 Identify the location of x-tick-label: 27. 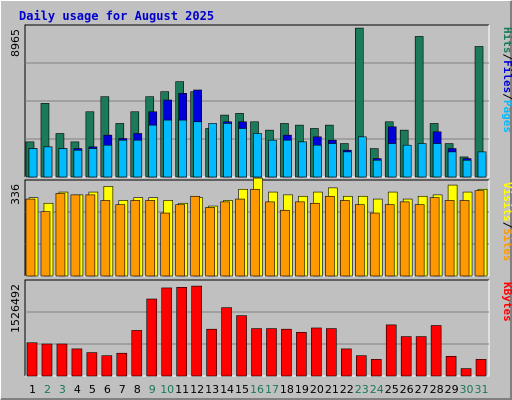
(422, 389).